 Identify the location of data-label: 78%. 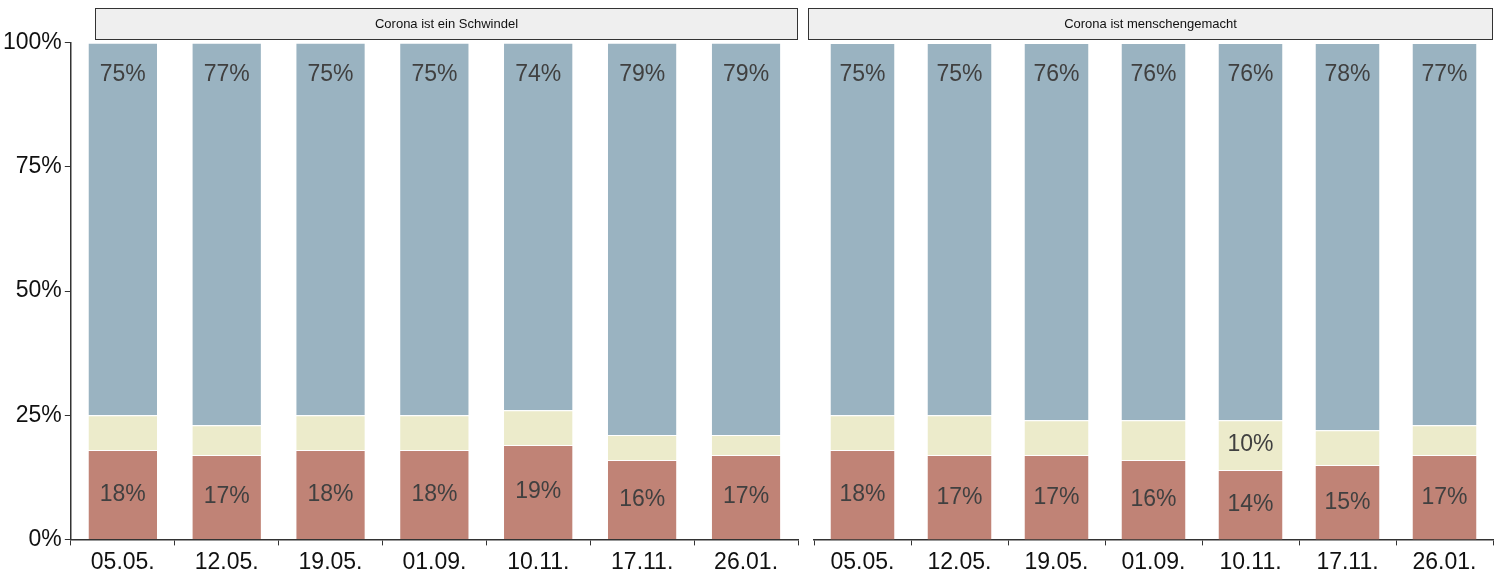
(1347, 73).